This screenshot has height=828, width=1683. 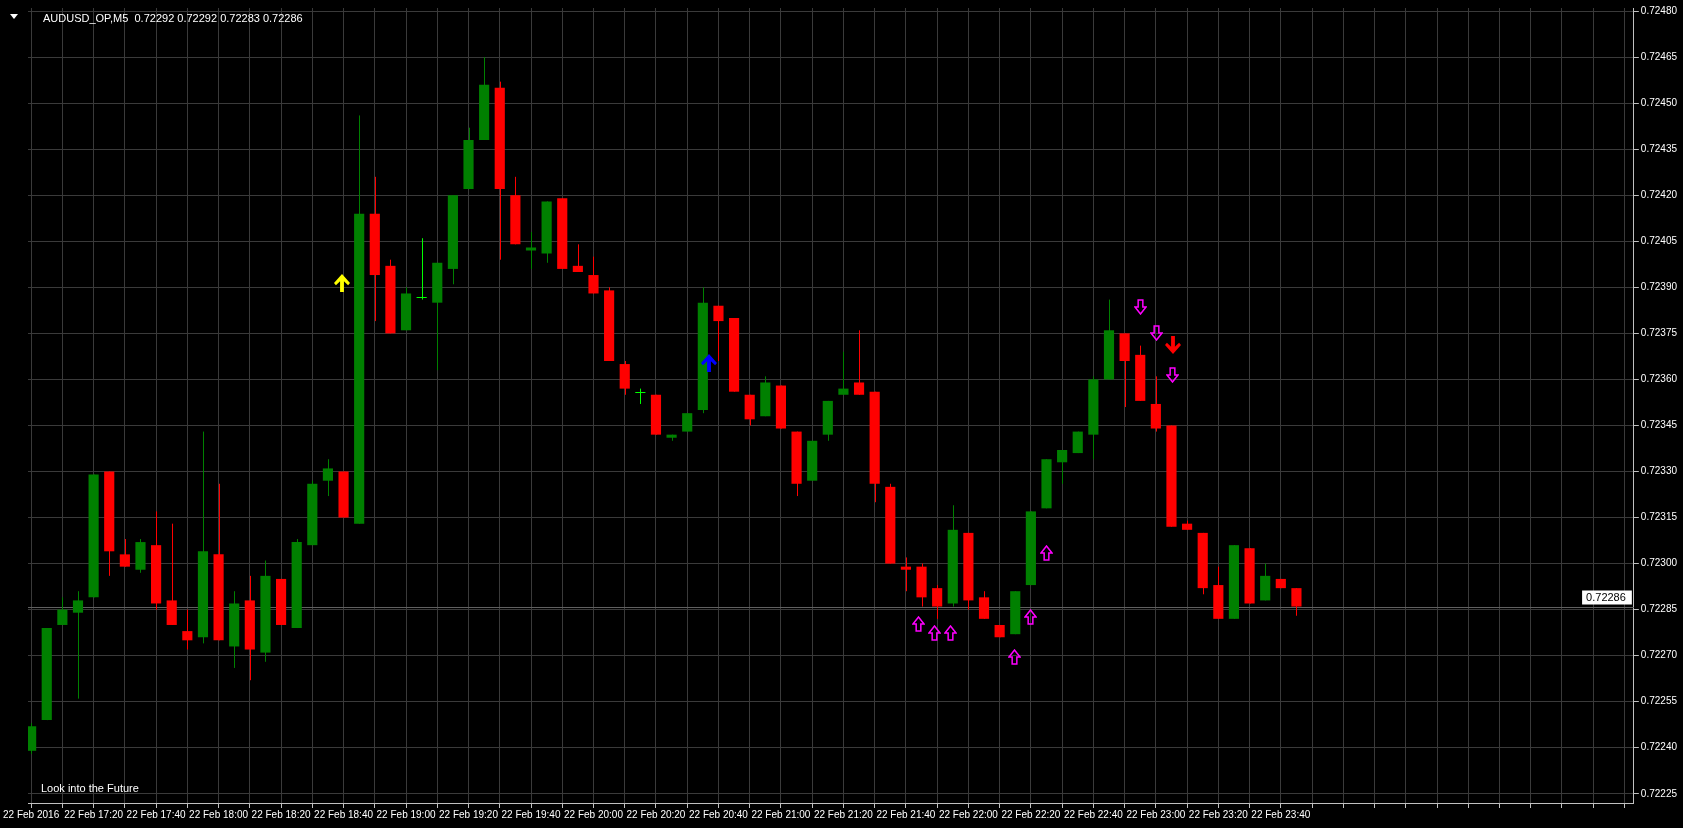 What do you see at coordinates (656, 814) in the screenshot?
I see `x-tick-label: 22 Feb 20:20` at bounding box center [656, 814].